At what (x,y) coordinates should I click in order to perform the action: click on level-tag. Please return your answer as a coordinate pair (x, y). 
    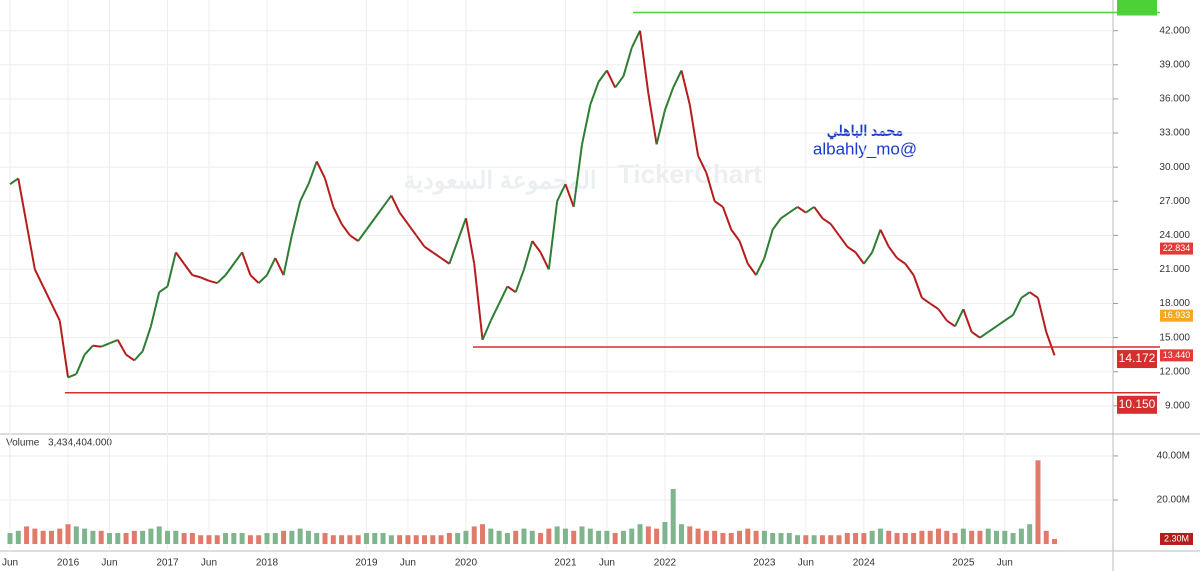
    Looking at the image, I should click on (1137, 359).